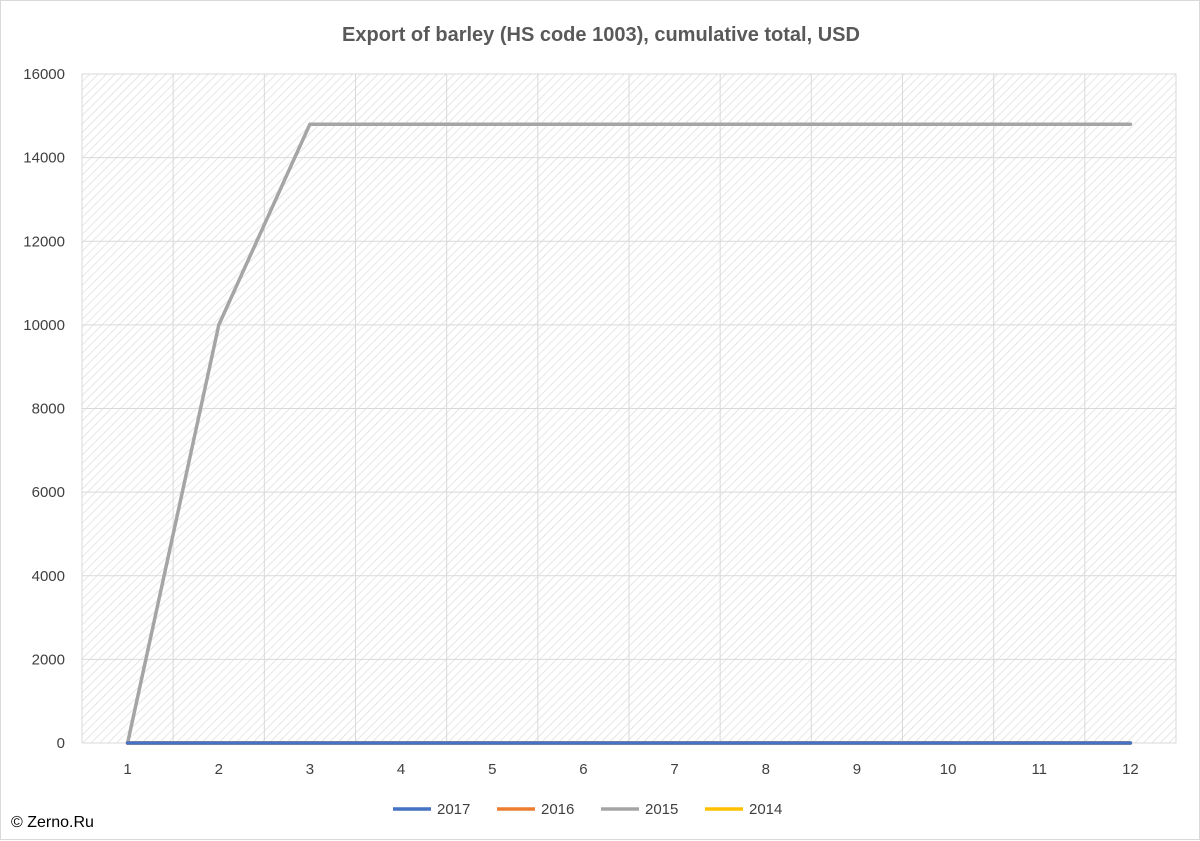 The width and height of the screenshot is (1200, 841). What do you see at coordinates (453, 809) in the screenshot?
I see `legend-label: 2017` at bounding box center [453, 809].